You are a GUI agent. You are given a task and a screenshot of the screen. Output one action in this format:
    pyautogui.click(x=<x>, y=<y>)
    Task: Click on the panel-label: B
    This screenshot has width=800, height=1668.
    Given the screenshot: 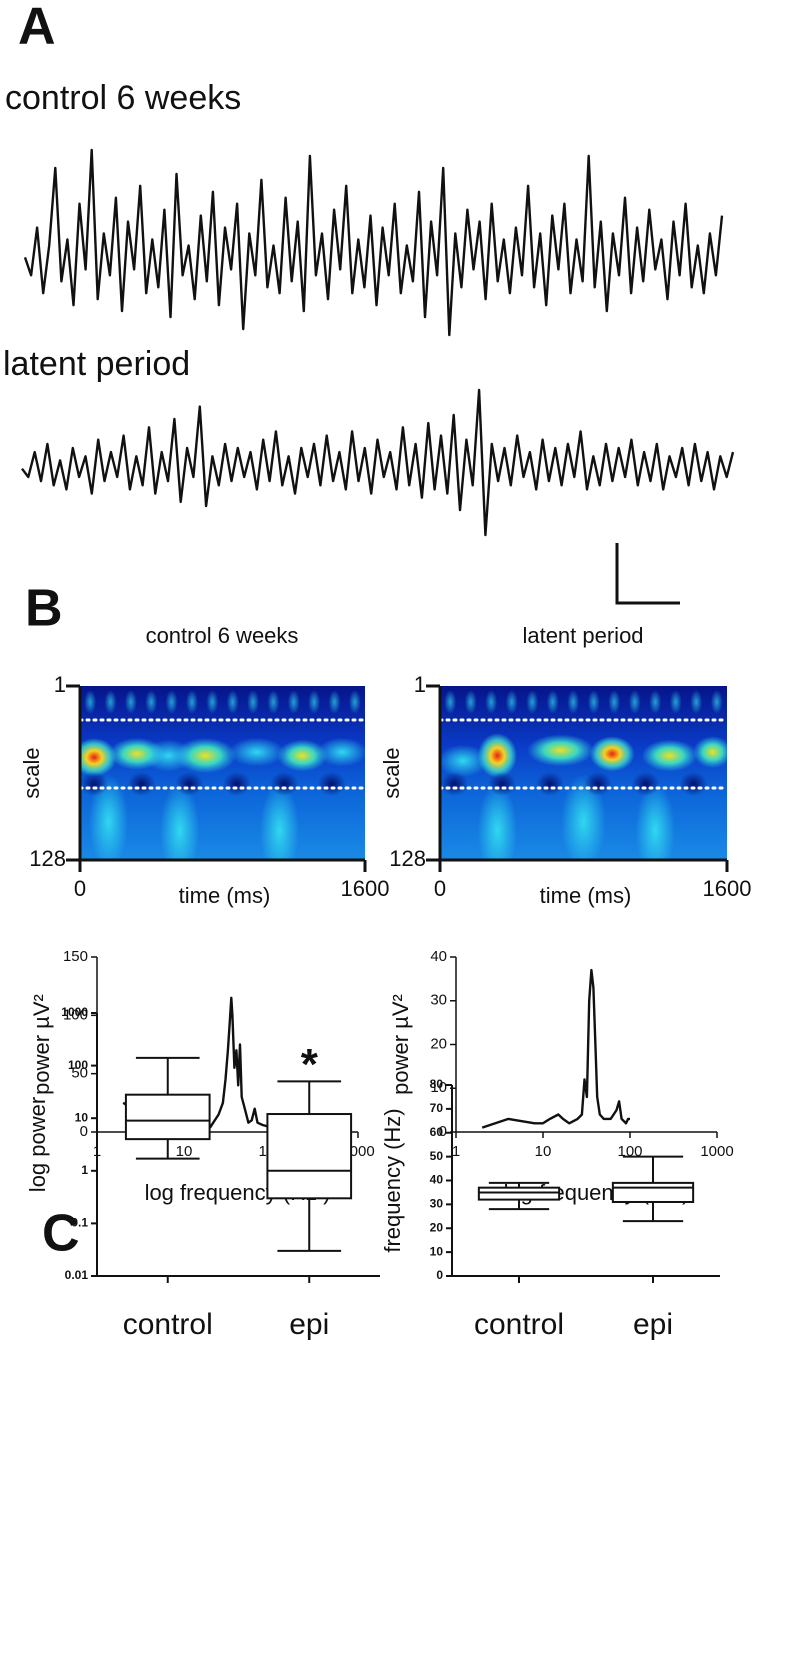 What is the action you would take?
    pyautogui.click(x=44, y=609)
    